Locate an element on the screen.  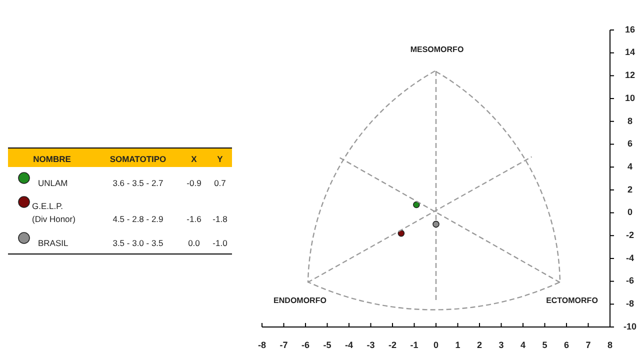
x-tick-label: 0 is located at coordinates (436, 345).